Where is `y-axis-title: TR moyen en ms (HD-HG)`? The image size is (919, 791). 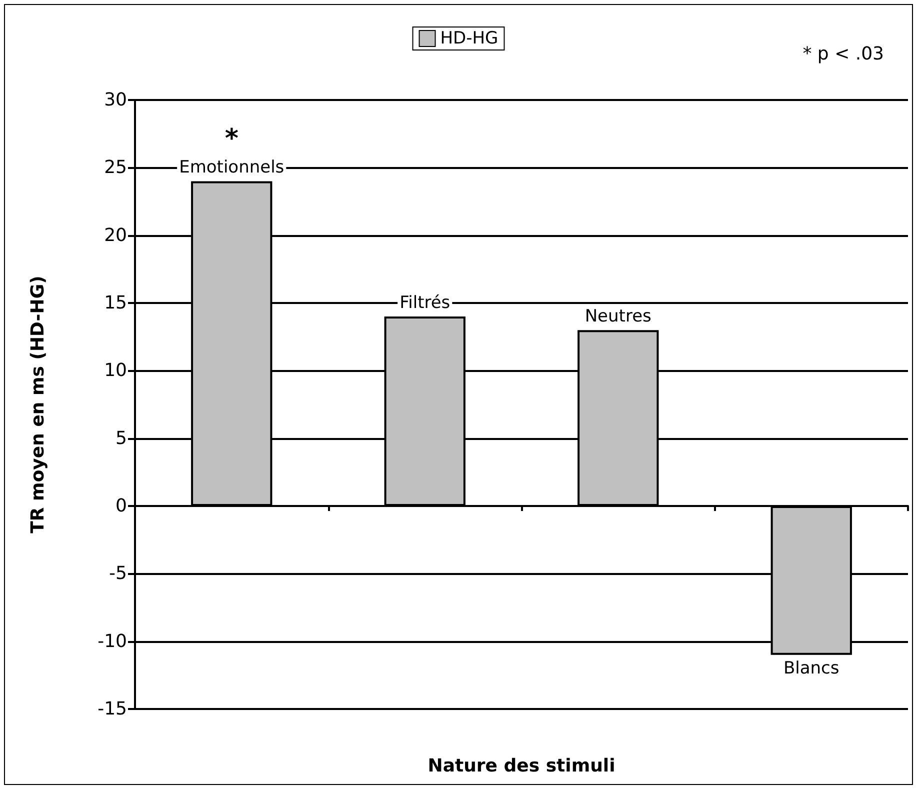 y-axis-title: TR moyen en ms (HD-HG) is located at coordinates (38, 405).